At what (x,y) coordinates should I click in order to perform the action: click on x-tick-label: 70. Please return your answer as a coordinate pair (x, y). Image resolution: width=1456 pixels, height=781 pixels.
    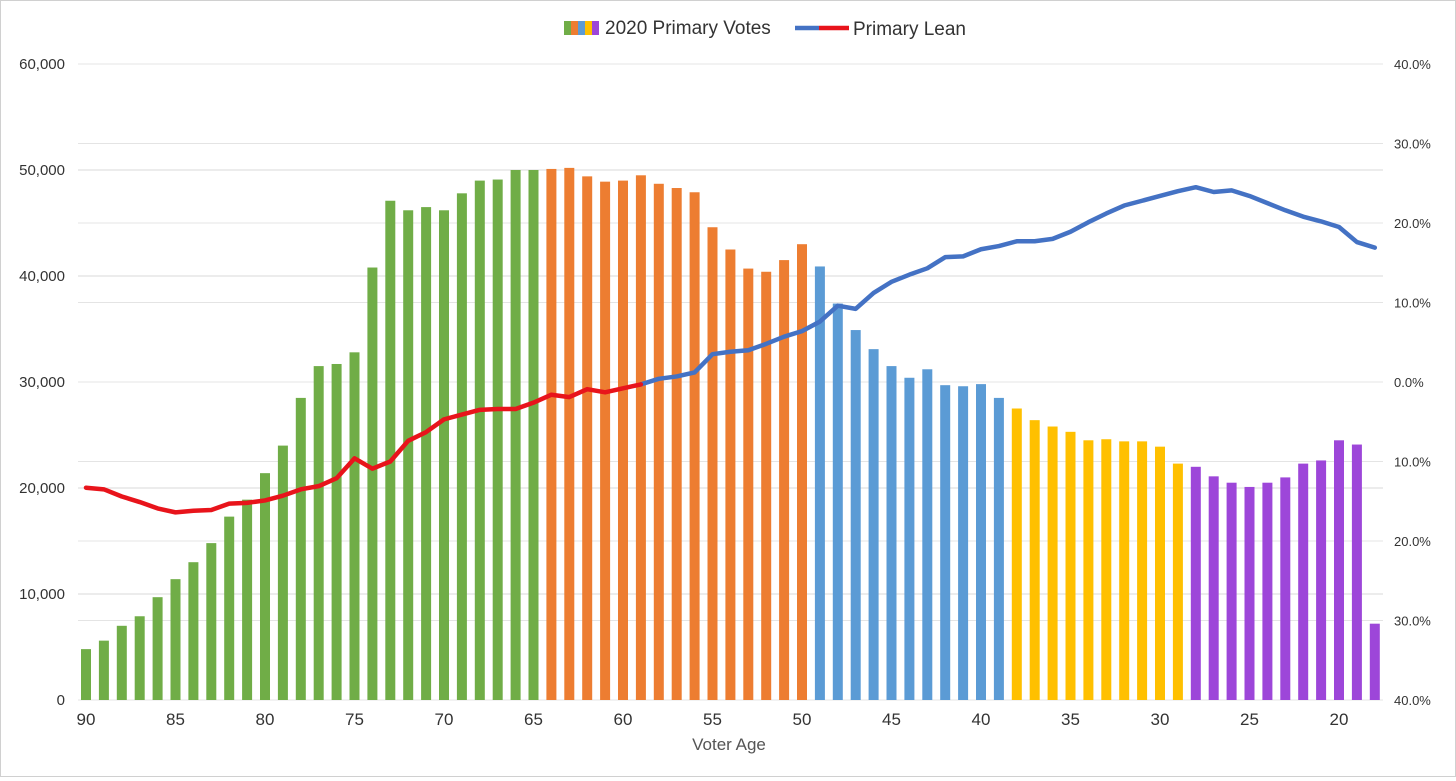
    Looking at the image, I should click on (444, 719).